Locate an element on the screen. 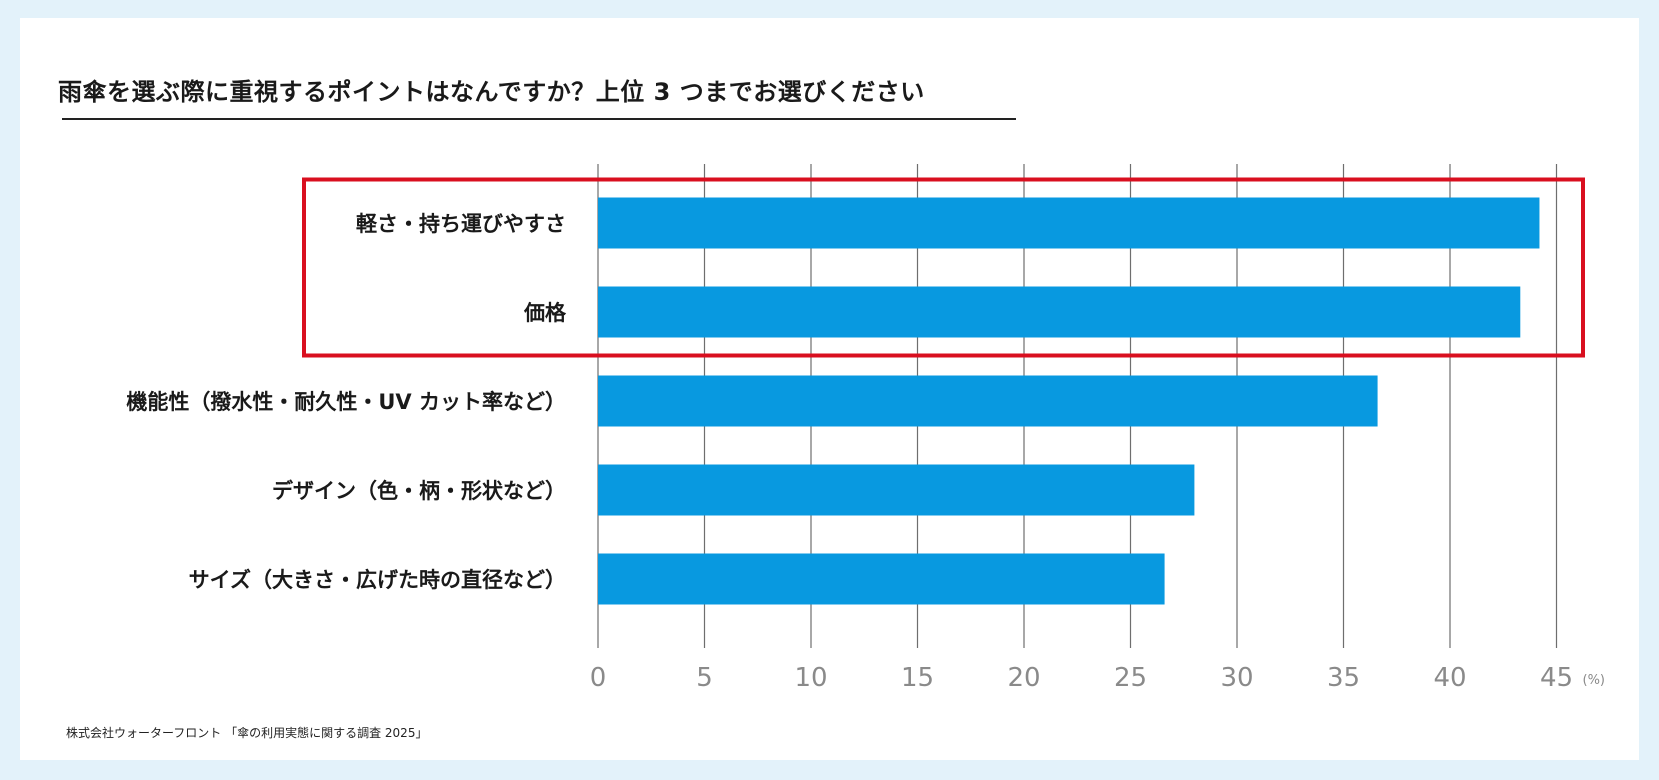 Image resolution: width=1659 pixels, height=780 pixels. x-tick-label: 10 is located at coordinates (810, 678).